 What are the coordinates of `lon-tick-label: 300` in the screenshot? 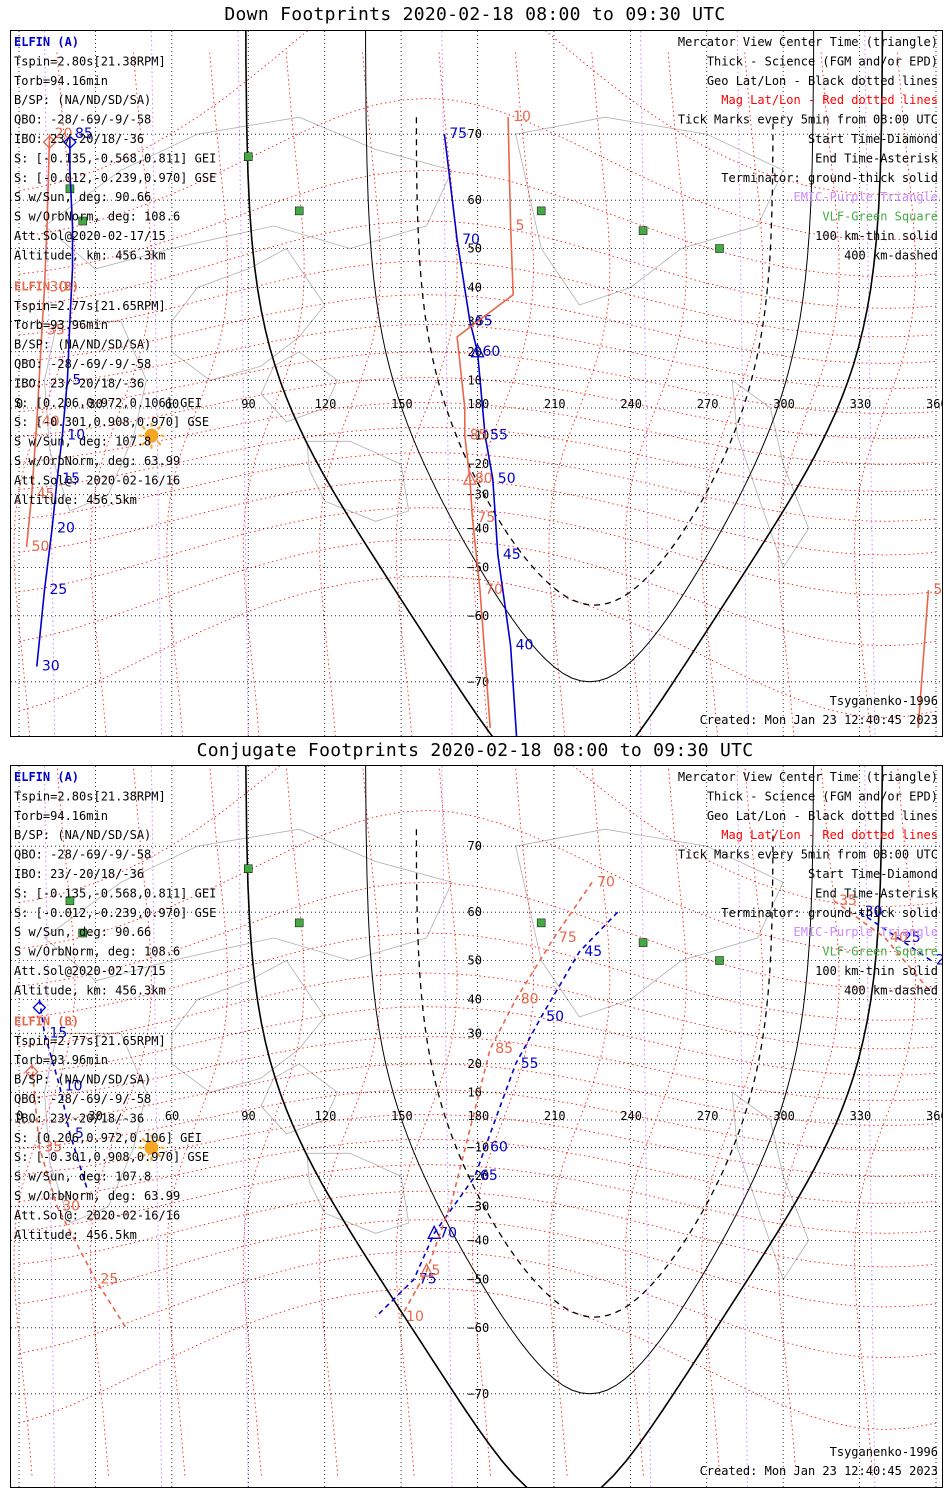 It's located at (784, 404).